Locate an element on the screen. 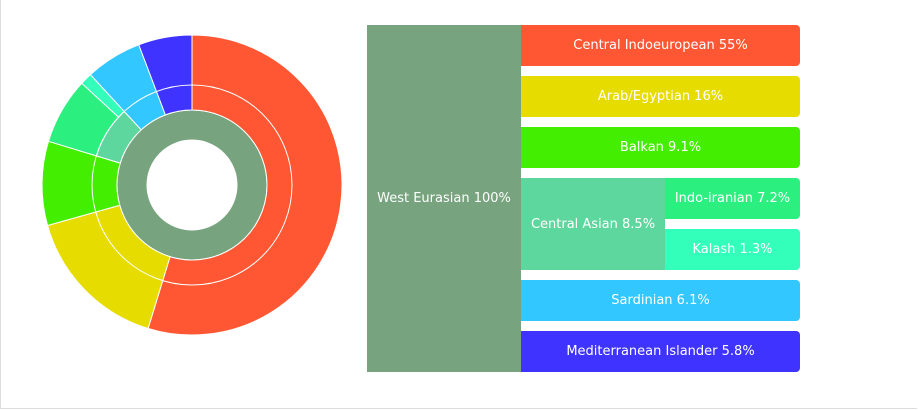 The height and width of the screenshot is (410, 918). breakdown-block: West Eurasian 100% is located at coordinates (444, 198).